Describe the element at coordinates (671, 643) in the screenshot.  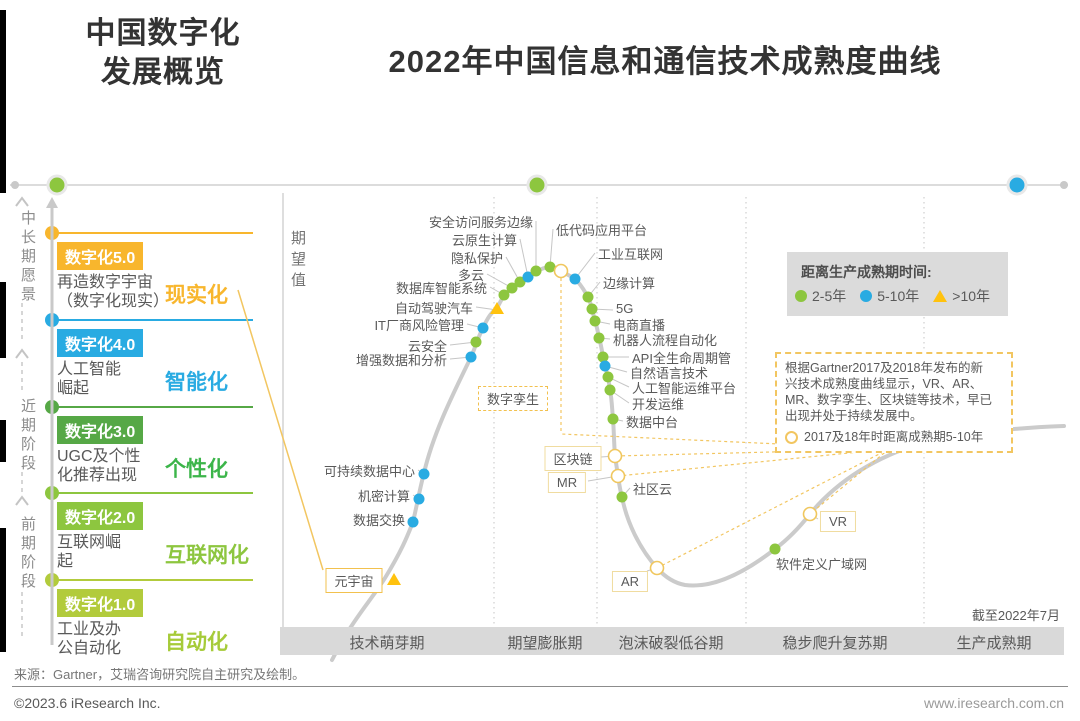
I see `phase-label-泡沫破裂低谷期: 泡沫破裂低谷期` at that location.